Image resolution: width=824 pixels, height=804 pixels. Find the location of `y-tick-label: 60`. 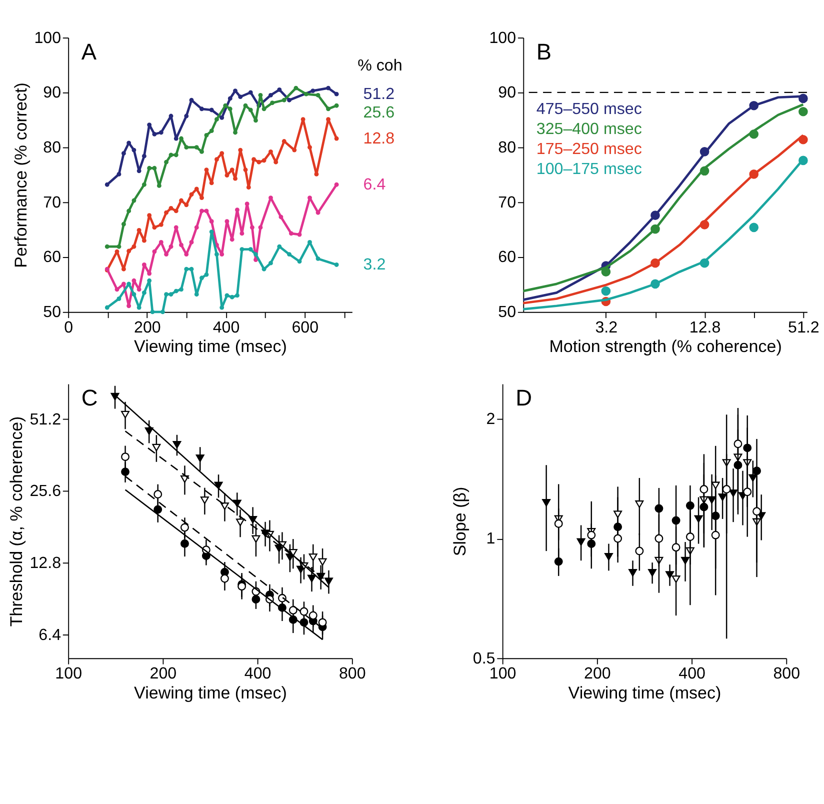

y-tick-label: 60 is located at coordinates (507, 257).